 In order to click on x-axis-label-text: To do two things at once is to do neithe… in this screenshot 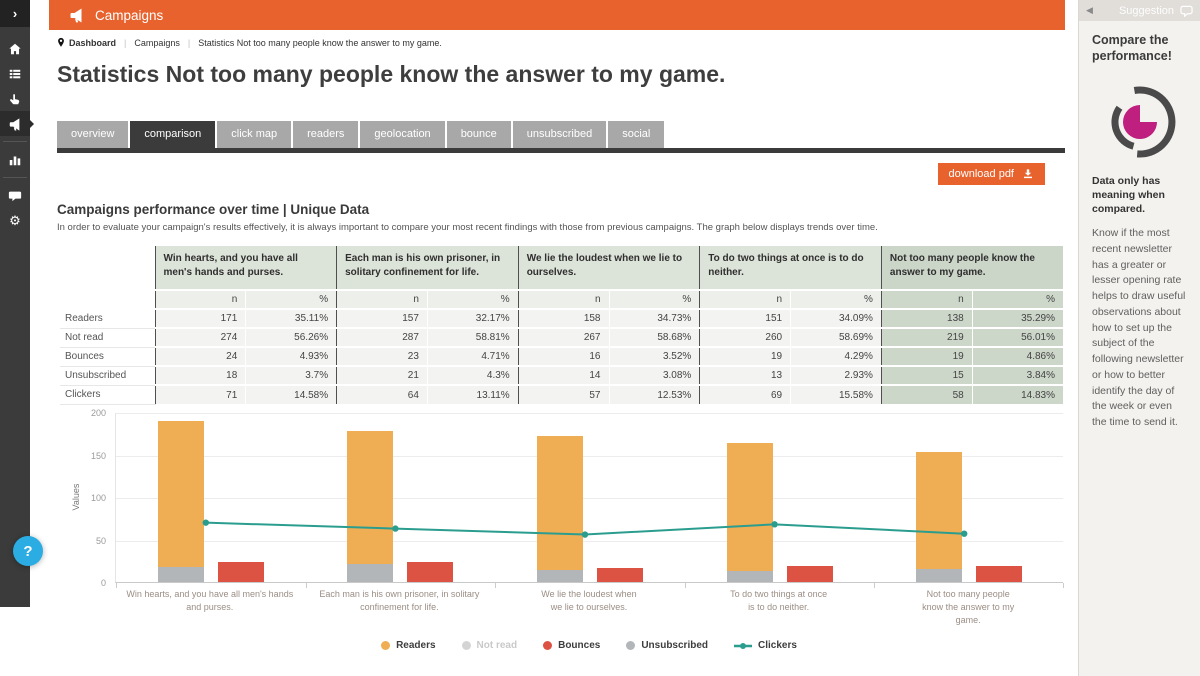, I will do `click(779, 601)`.